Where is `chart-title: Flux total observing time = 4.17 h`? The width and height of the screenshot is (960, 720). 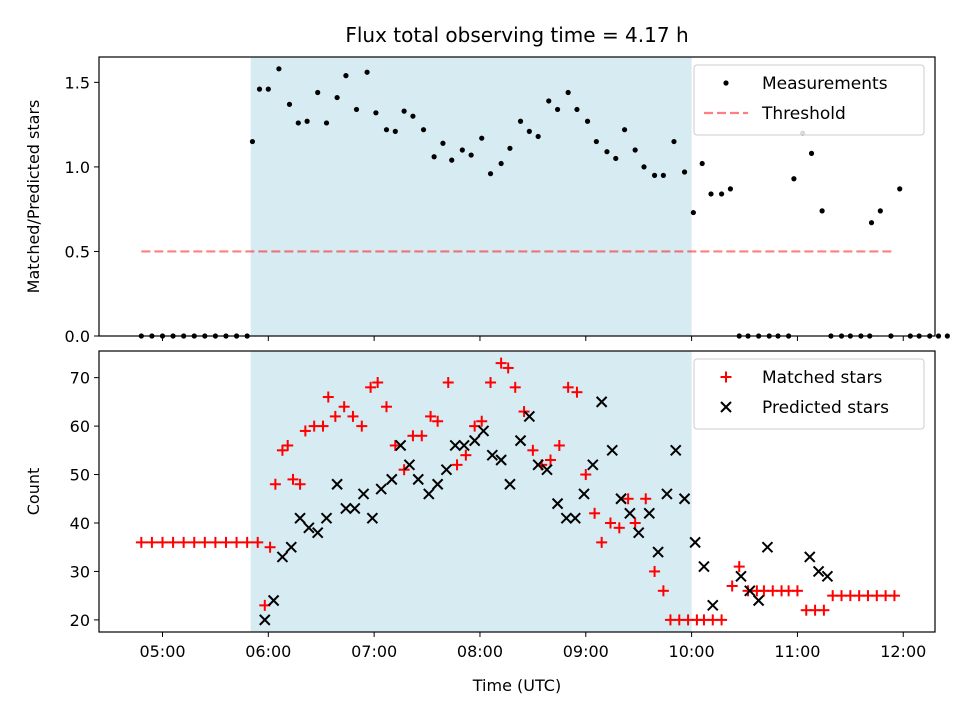
chart-title: Flux total observing time = 4.17 h is located at coordinates (516, 35).